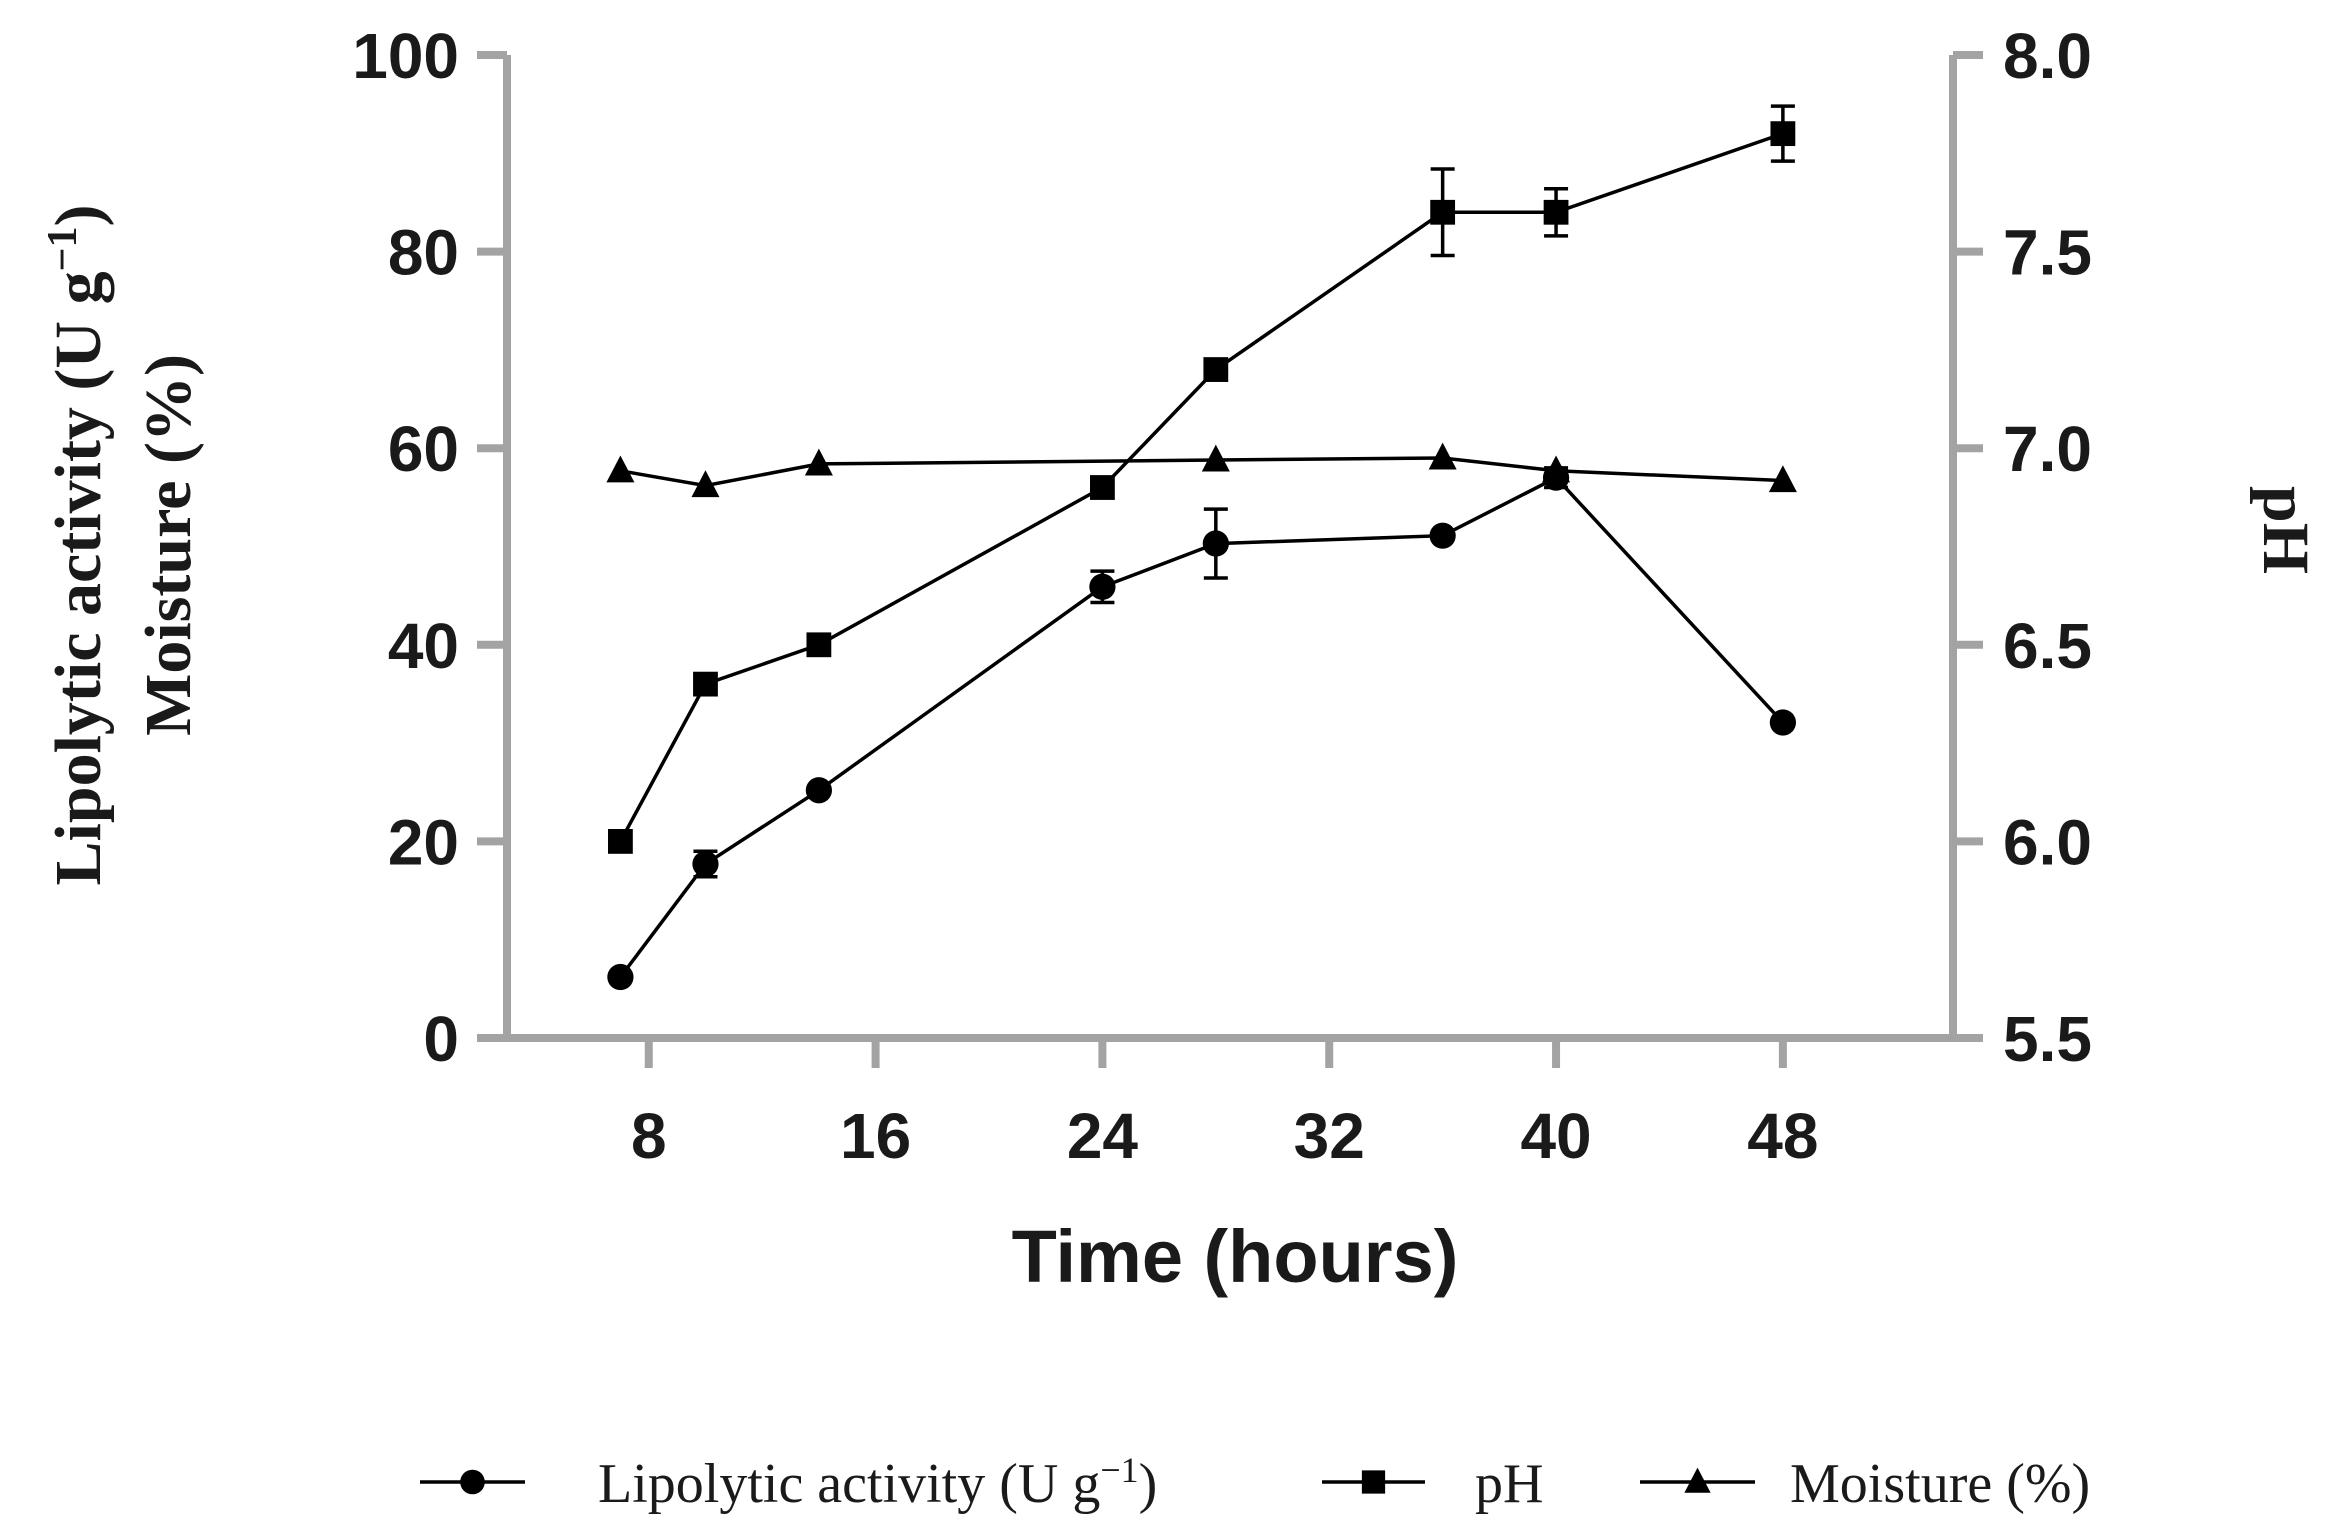  I want to click on x-axis-title: Time (hours), so click(1235, 1256).